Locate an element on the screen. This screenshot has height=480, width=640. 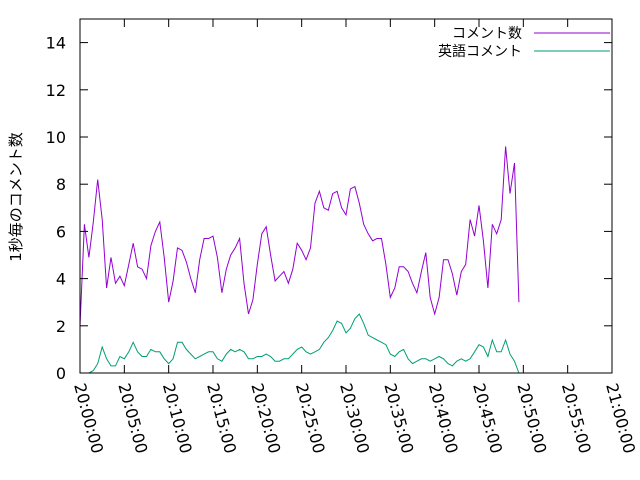
y-tick-label: 0 is located at coordinates (61, 373).